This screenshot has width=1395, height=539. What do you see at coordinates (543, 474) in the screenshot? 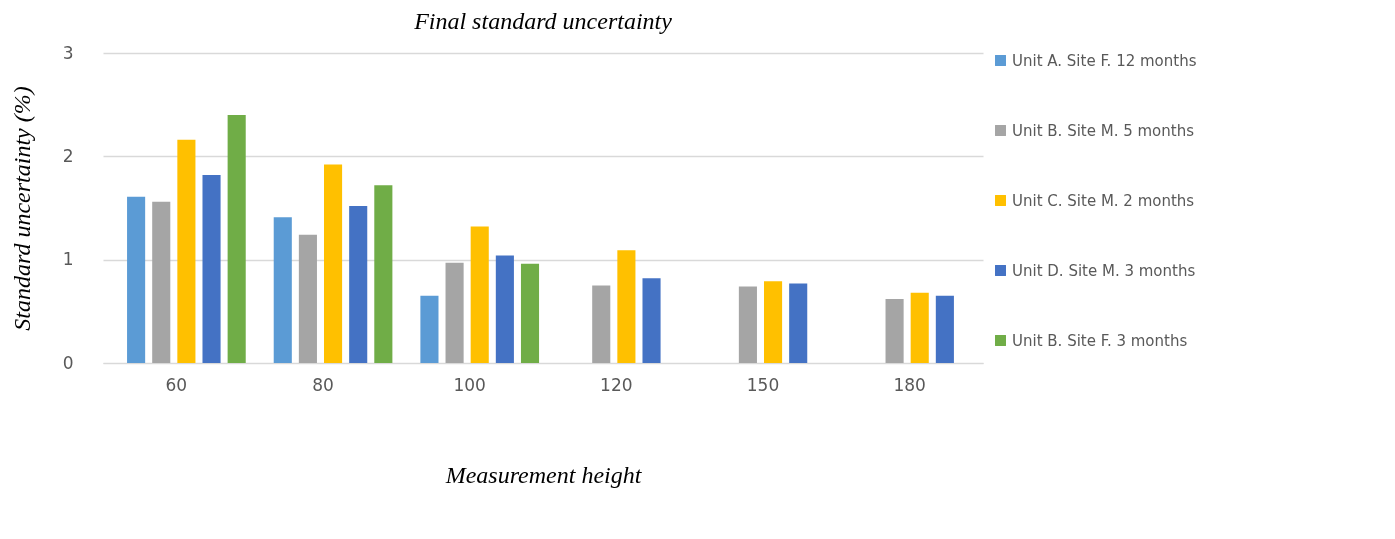
I see `x-axis-title: Measurement height` at bounding box center [543, 474].